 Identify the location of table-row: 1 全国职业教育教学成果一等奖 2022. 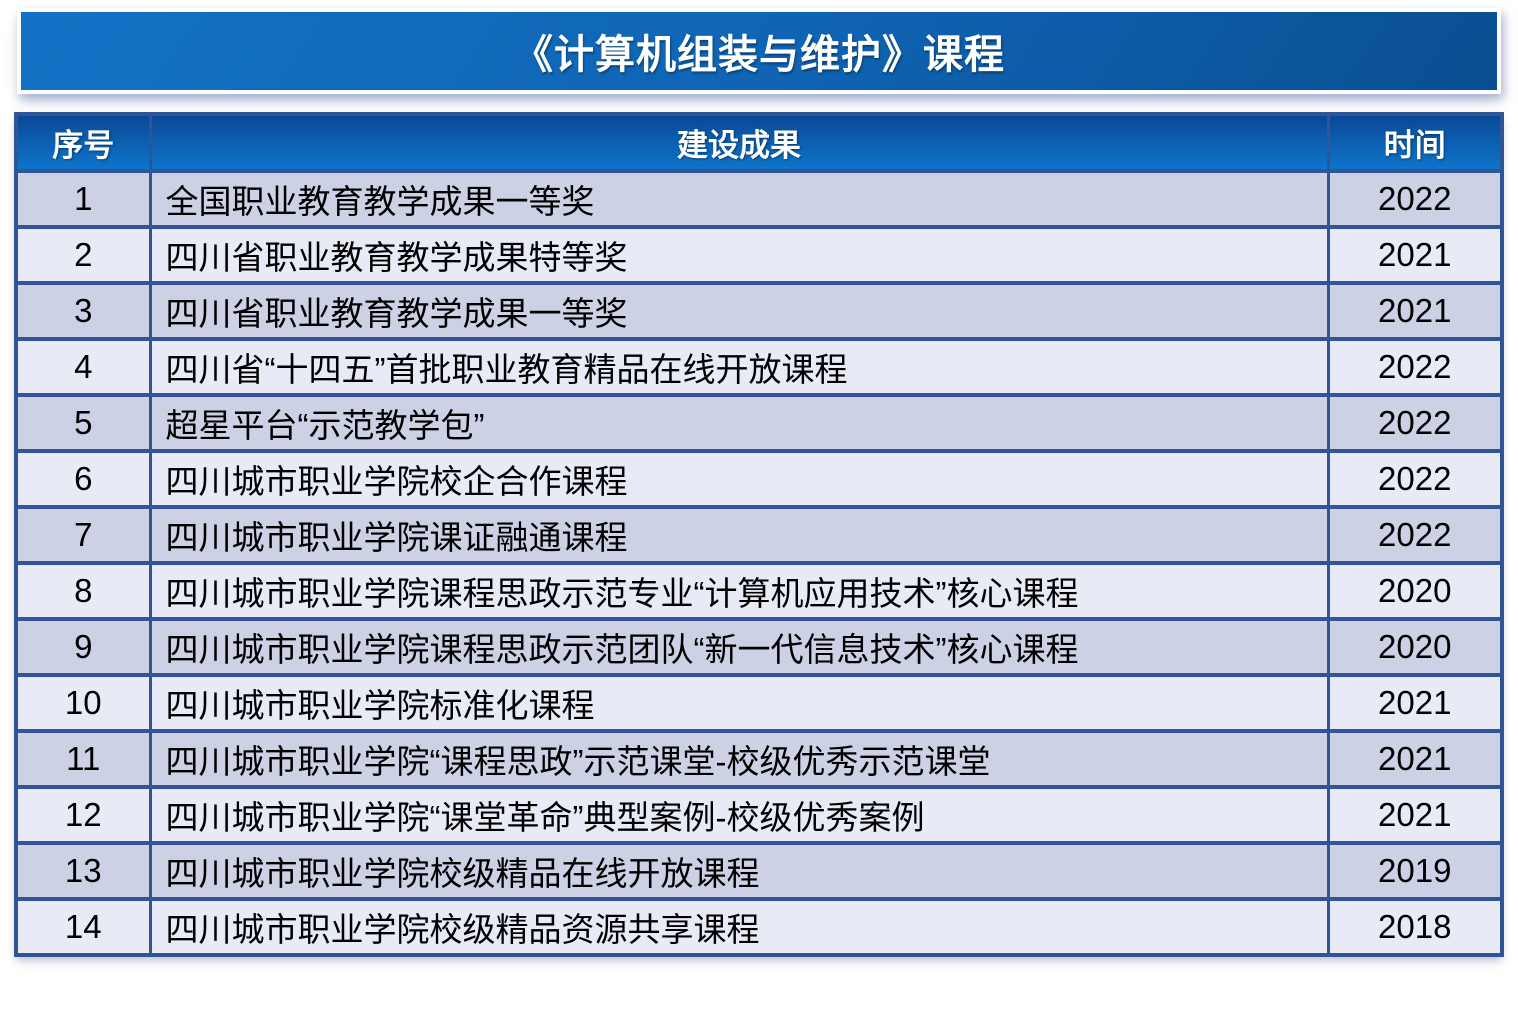
(759, 199).